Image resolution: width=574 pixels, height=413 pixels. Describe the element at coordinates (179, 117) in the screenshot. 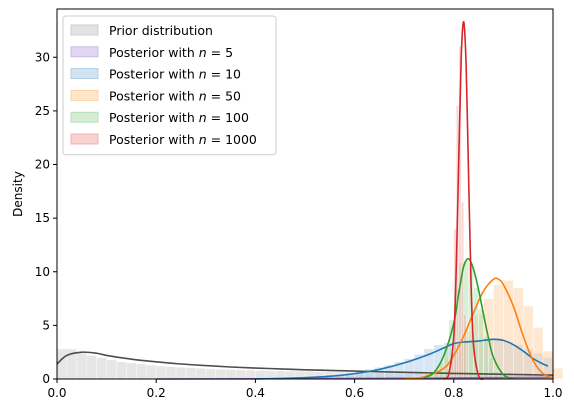

I see `legend-label: Posterior with n = 100` at that location.